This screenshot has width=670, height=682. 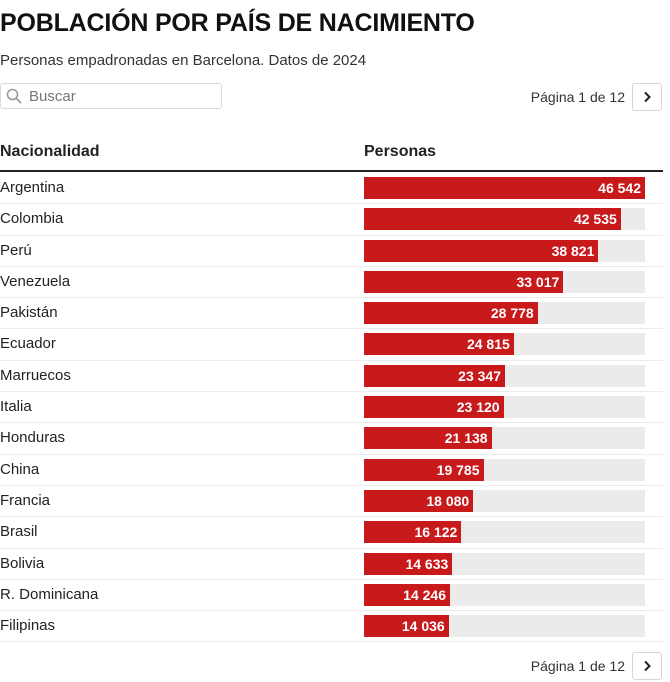 What do you see at coordinates (331, 596) in the screenshot?
I see `table-row: R. Dominicana 14 246` at bounding box center [331, 596].